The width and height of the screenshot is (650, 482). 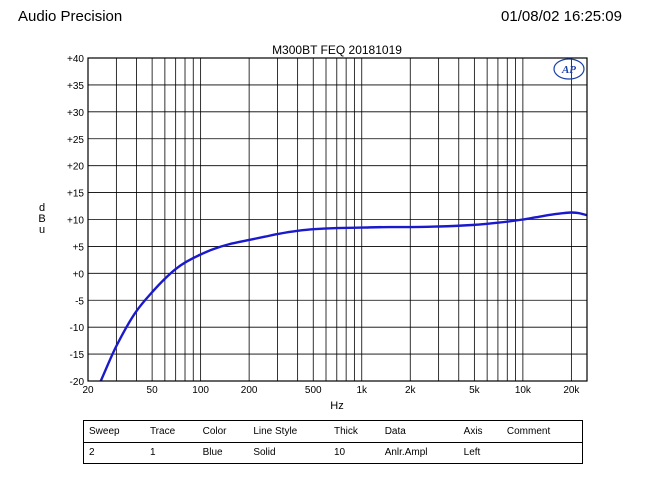 What do you see at coordinates (79, 247) in the screenshot?
I see `y-tick-label: +5` at bounding box center [79, 247].